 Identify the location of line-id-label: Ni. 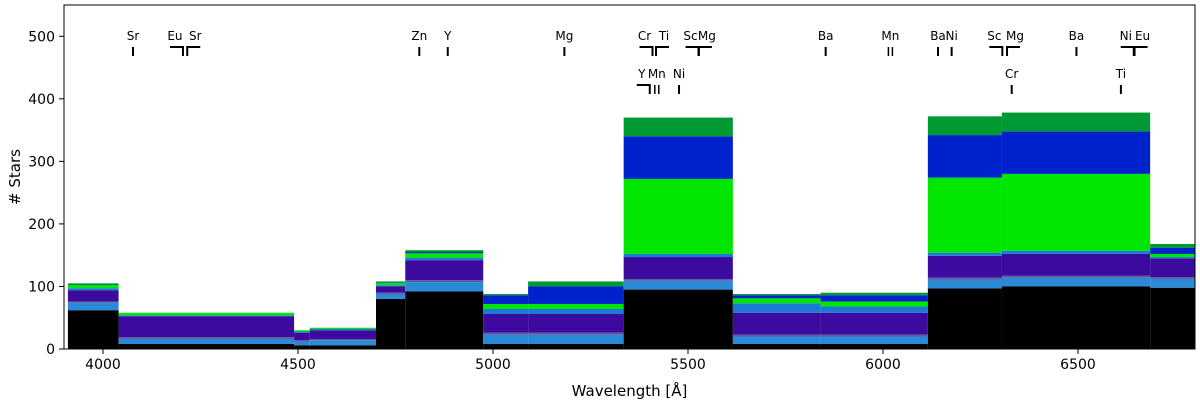
(679, 74).